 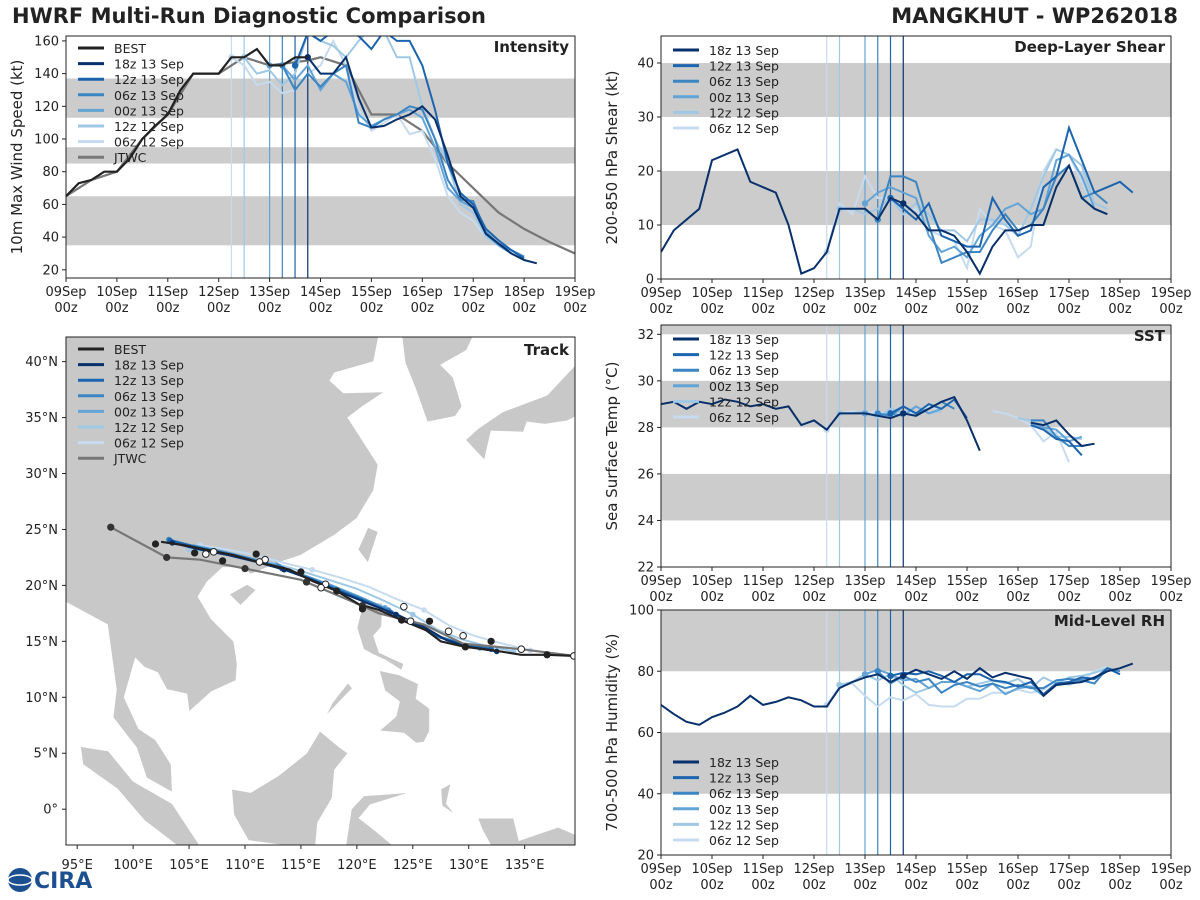 I want to click on y-tick-label: 80, so click(x=645, y=672).